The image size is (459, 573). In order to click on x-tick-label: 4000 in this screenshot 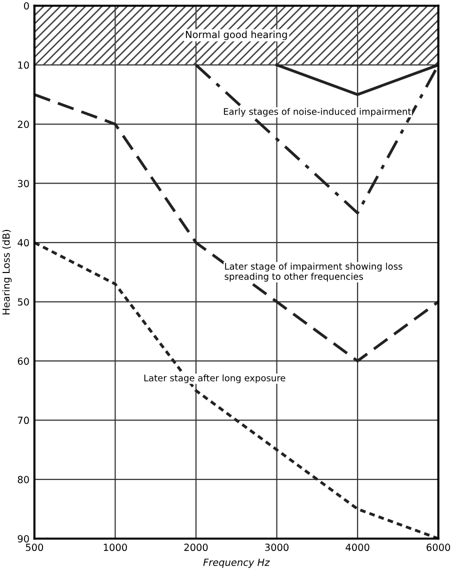, I will do `click(358, 548)`.